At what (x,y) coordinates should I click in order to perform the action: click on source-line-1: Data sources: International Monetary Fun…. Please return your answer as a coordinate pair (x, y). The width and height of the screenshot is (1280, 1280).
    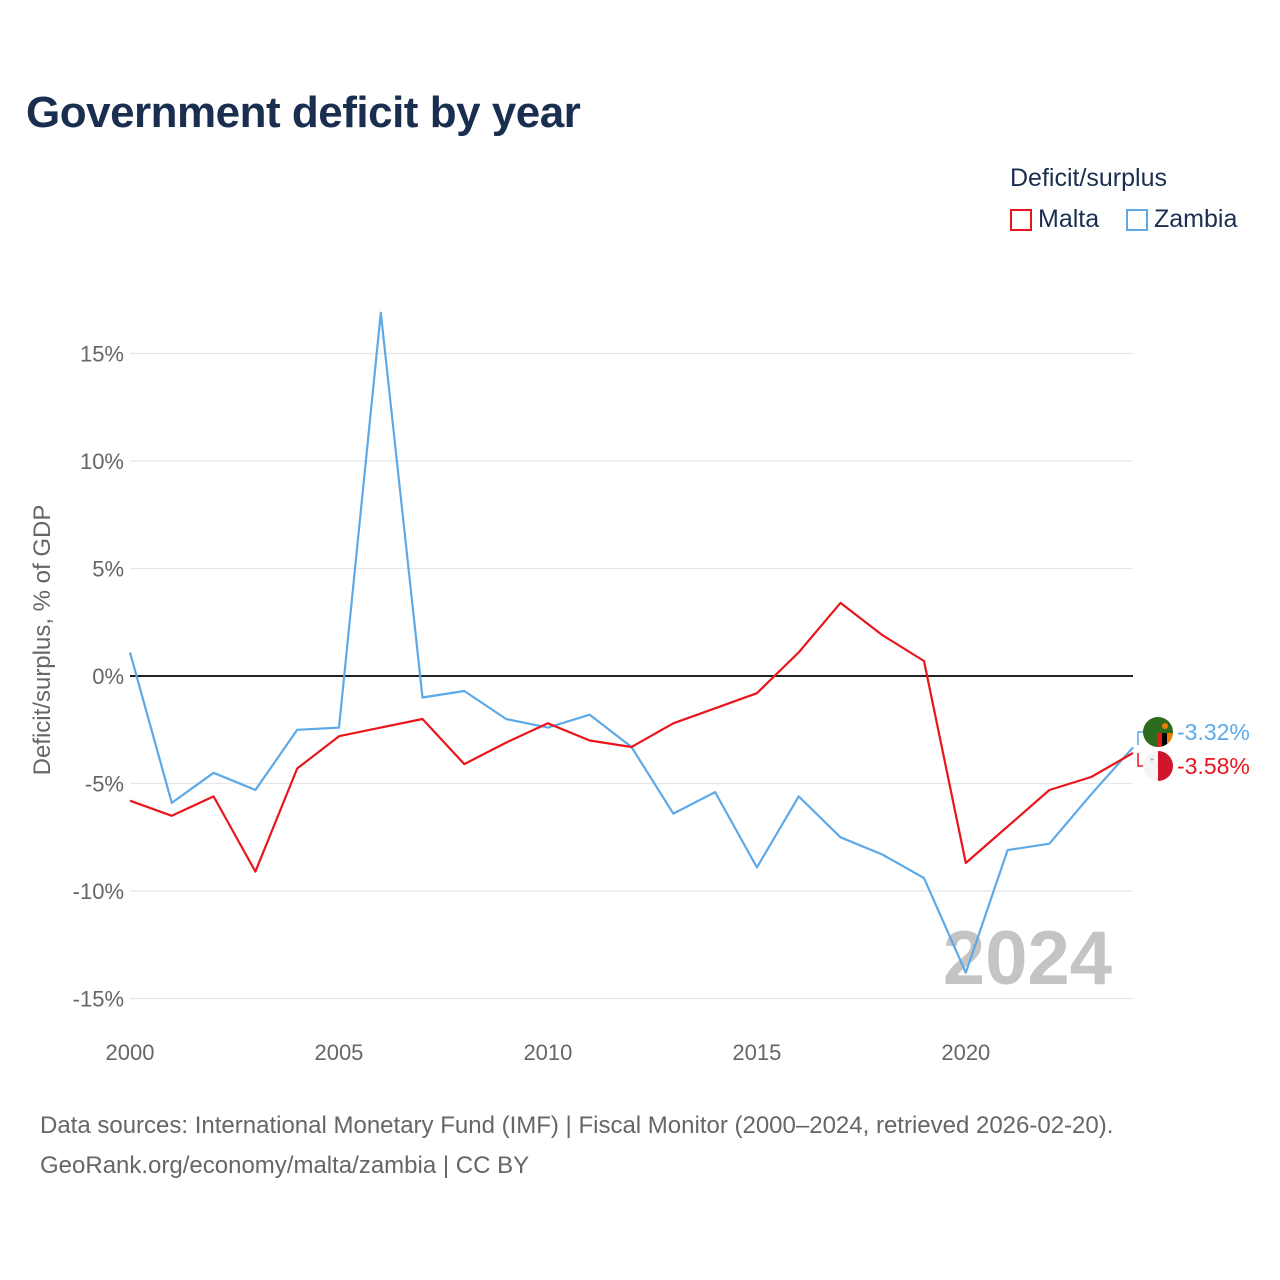
    Looking at the image, I should click on (577, 1125).